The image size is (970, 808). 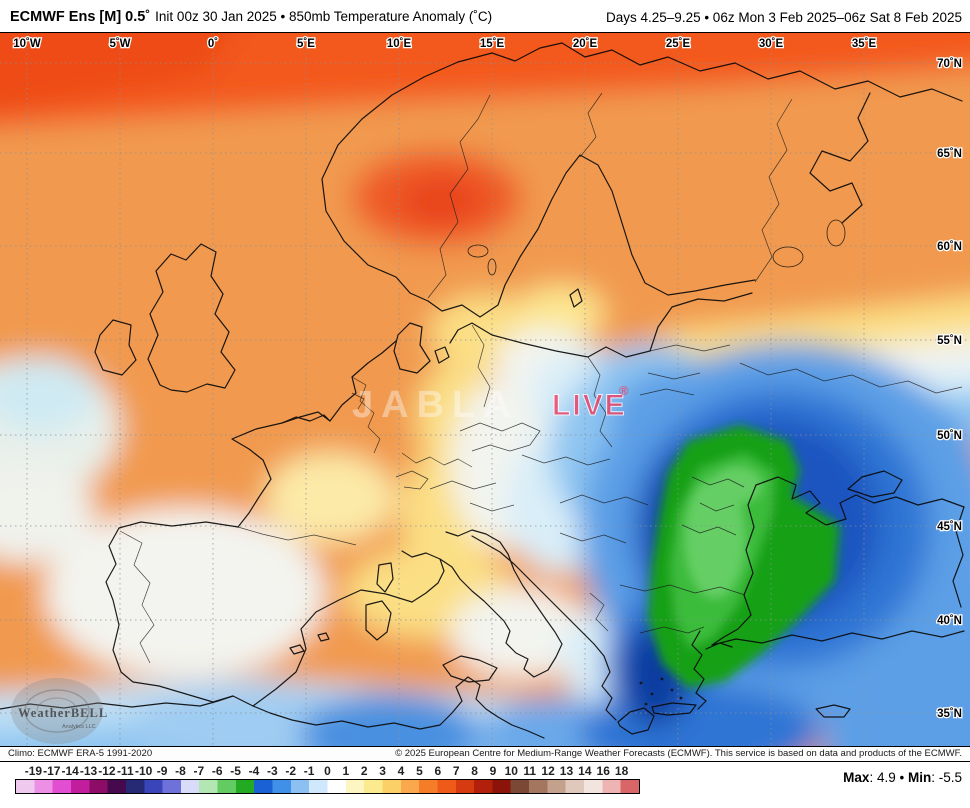 What do you see at coordinates (585, 771) in the screenshot?
I see `colorbar-tick: 14` at bounding box center [585, 771].